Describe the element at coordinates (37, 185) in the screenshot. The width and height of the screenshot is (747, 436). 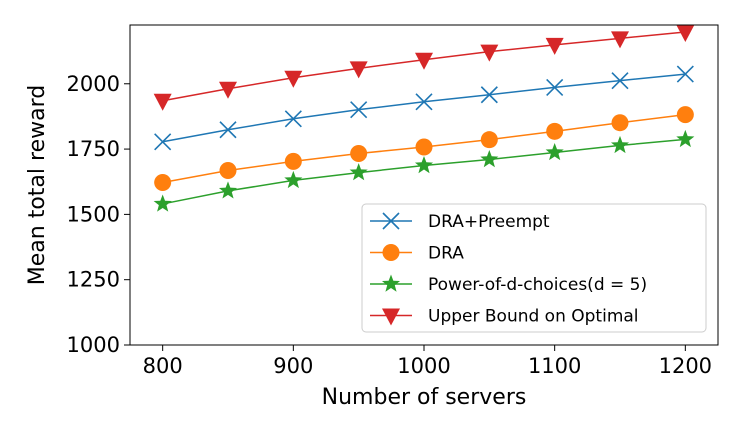
I see `y-axis-label: Mean total reward` at that location.